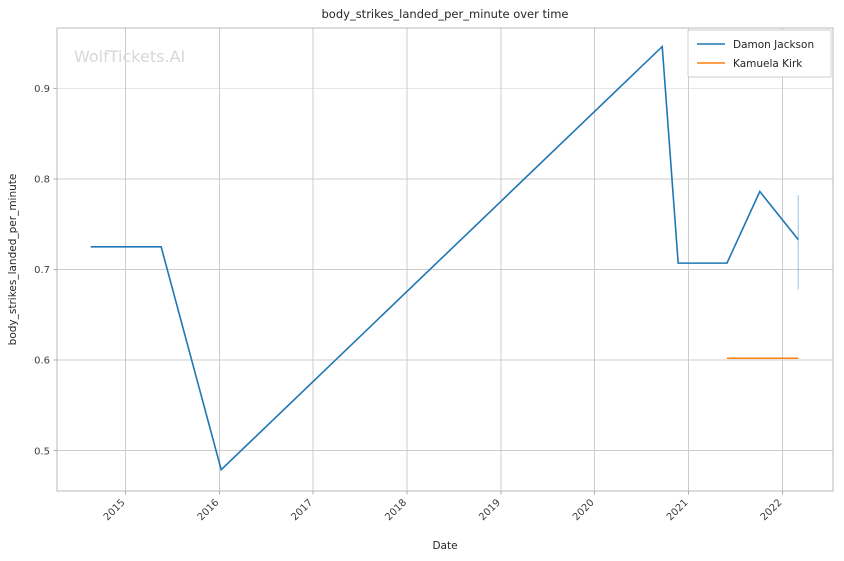 The image size is (844, 561). Describe the element at coordinates (768, 64) in the screenshot. I see `legend-label-1: Kamuela Kirk` at that location.